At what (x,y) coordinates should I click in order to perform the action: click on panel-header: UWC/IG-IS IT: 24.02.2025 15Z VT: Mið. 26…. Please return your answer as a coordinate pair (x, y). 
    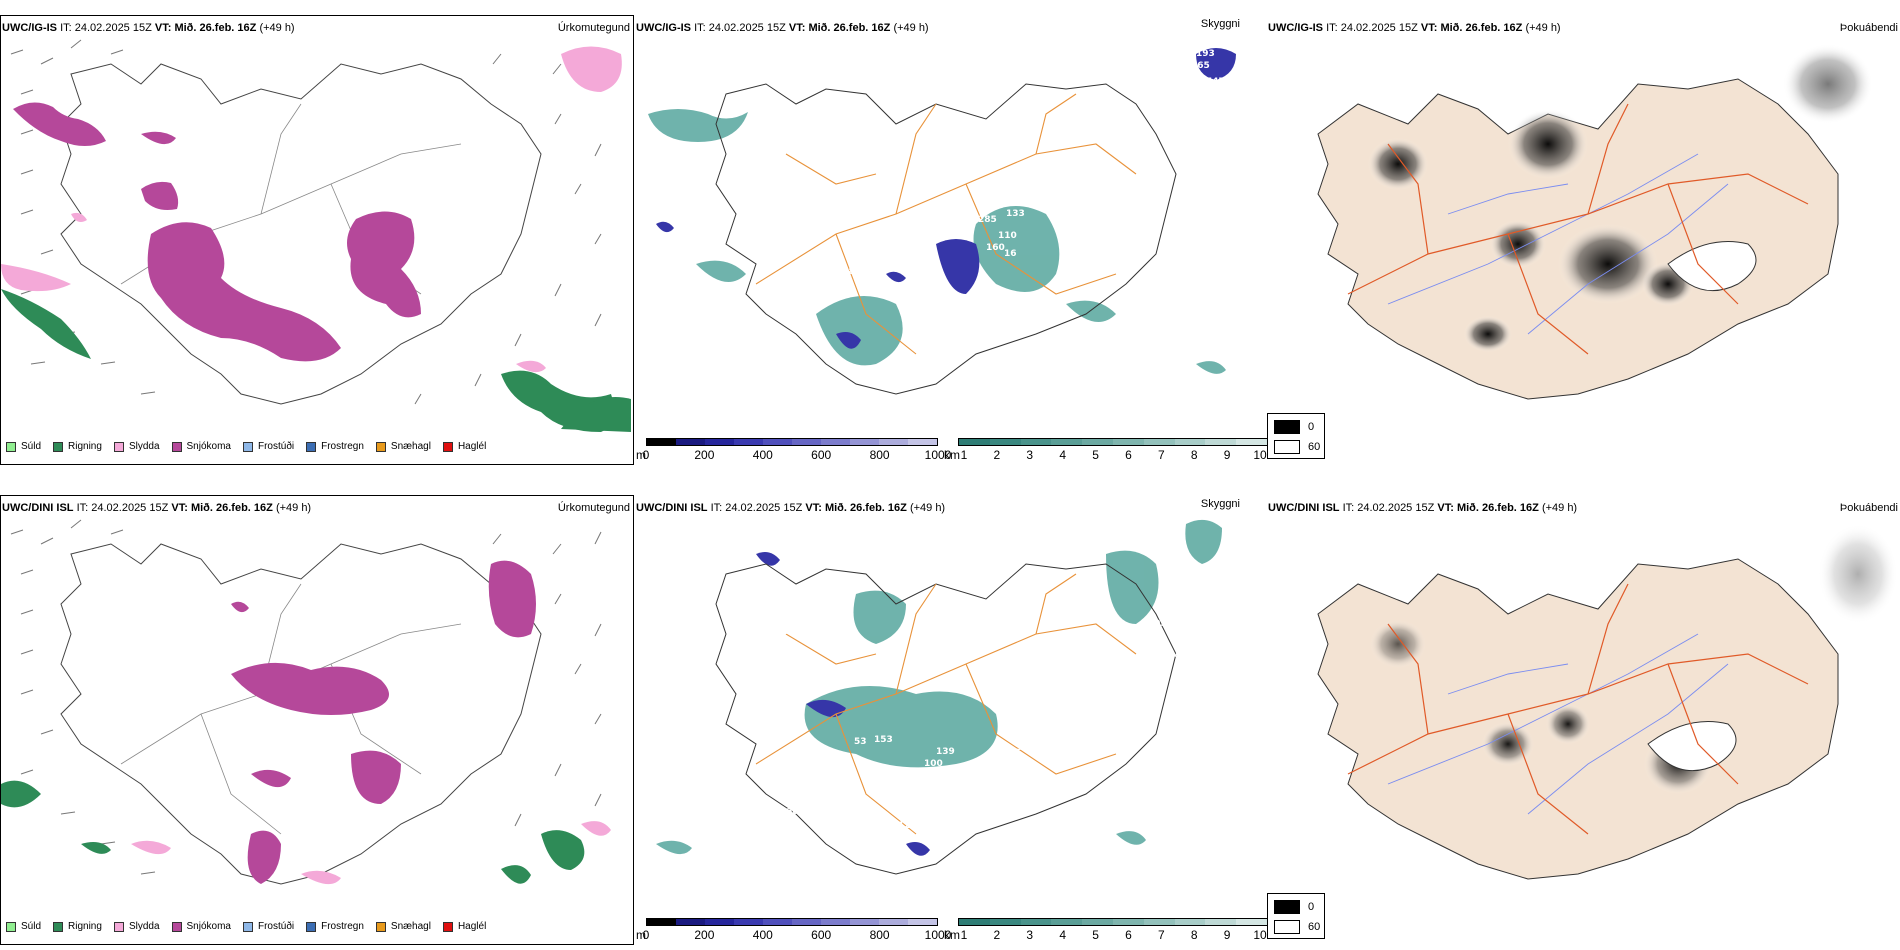
    Looking at the image, I should click on (1414, 28).